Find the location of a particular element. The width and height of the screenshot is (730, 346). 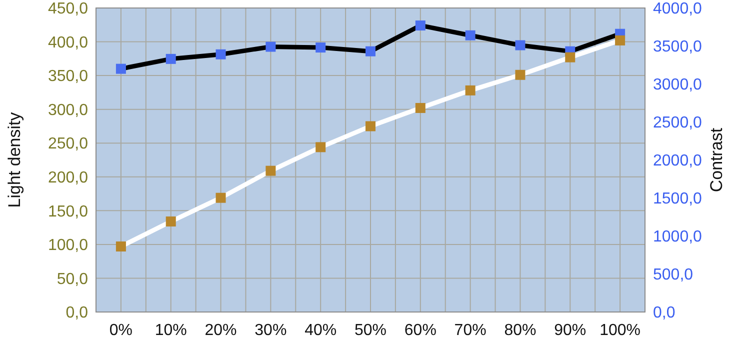

y2-tick-label: 2500,0 is located at coordinates (677, 123).